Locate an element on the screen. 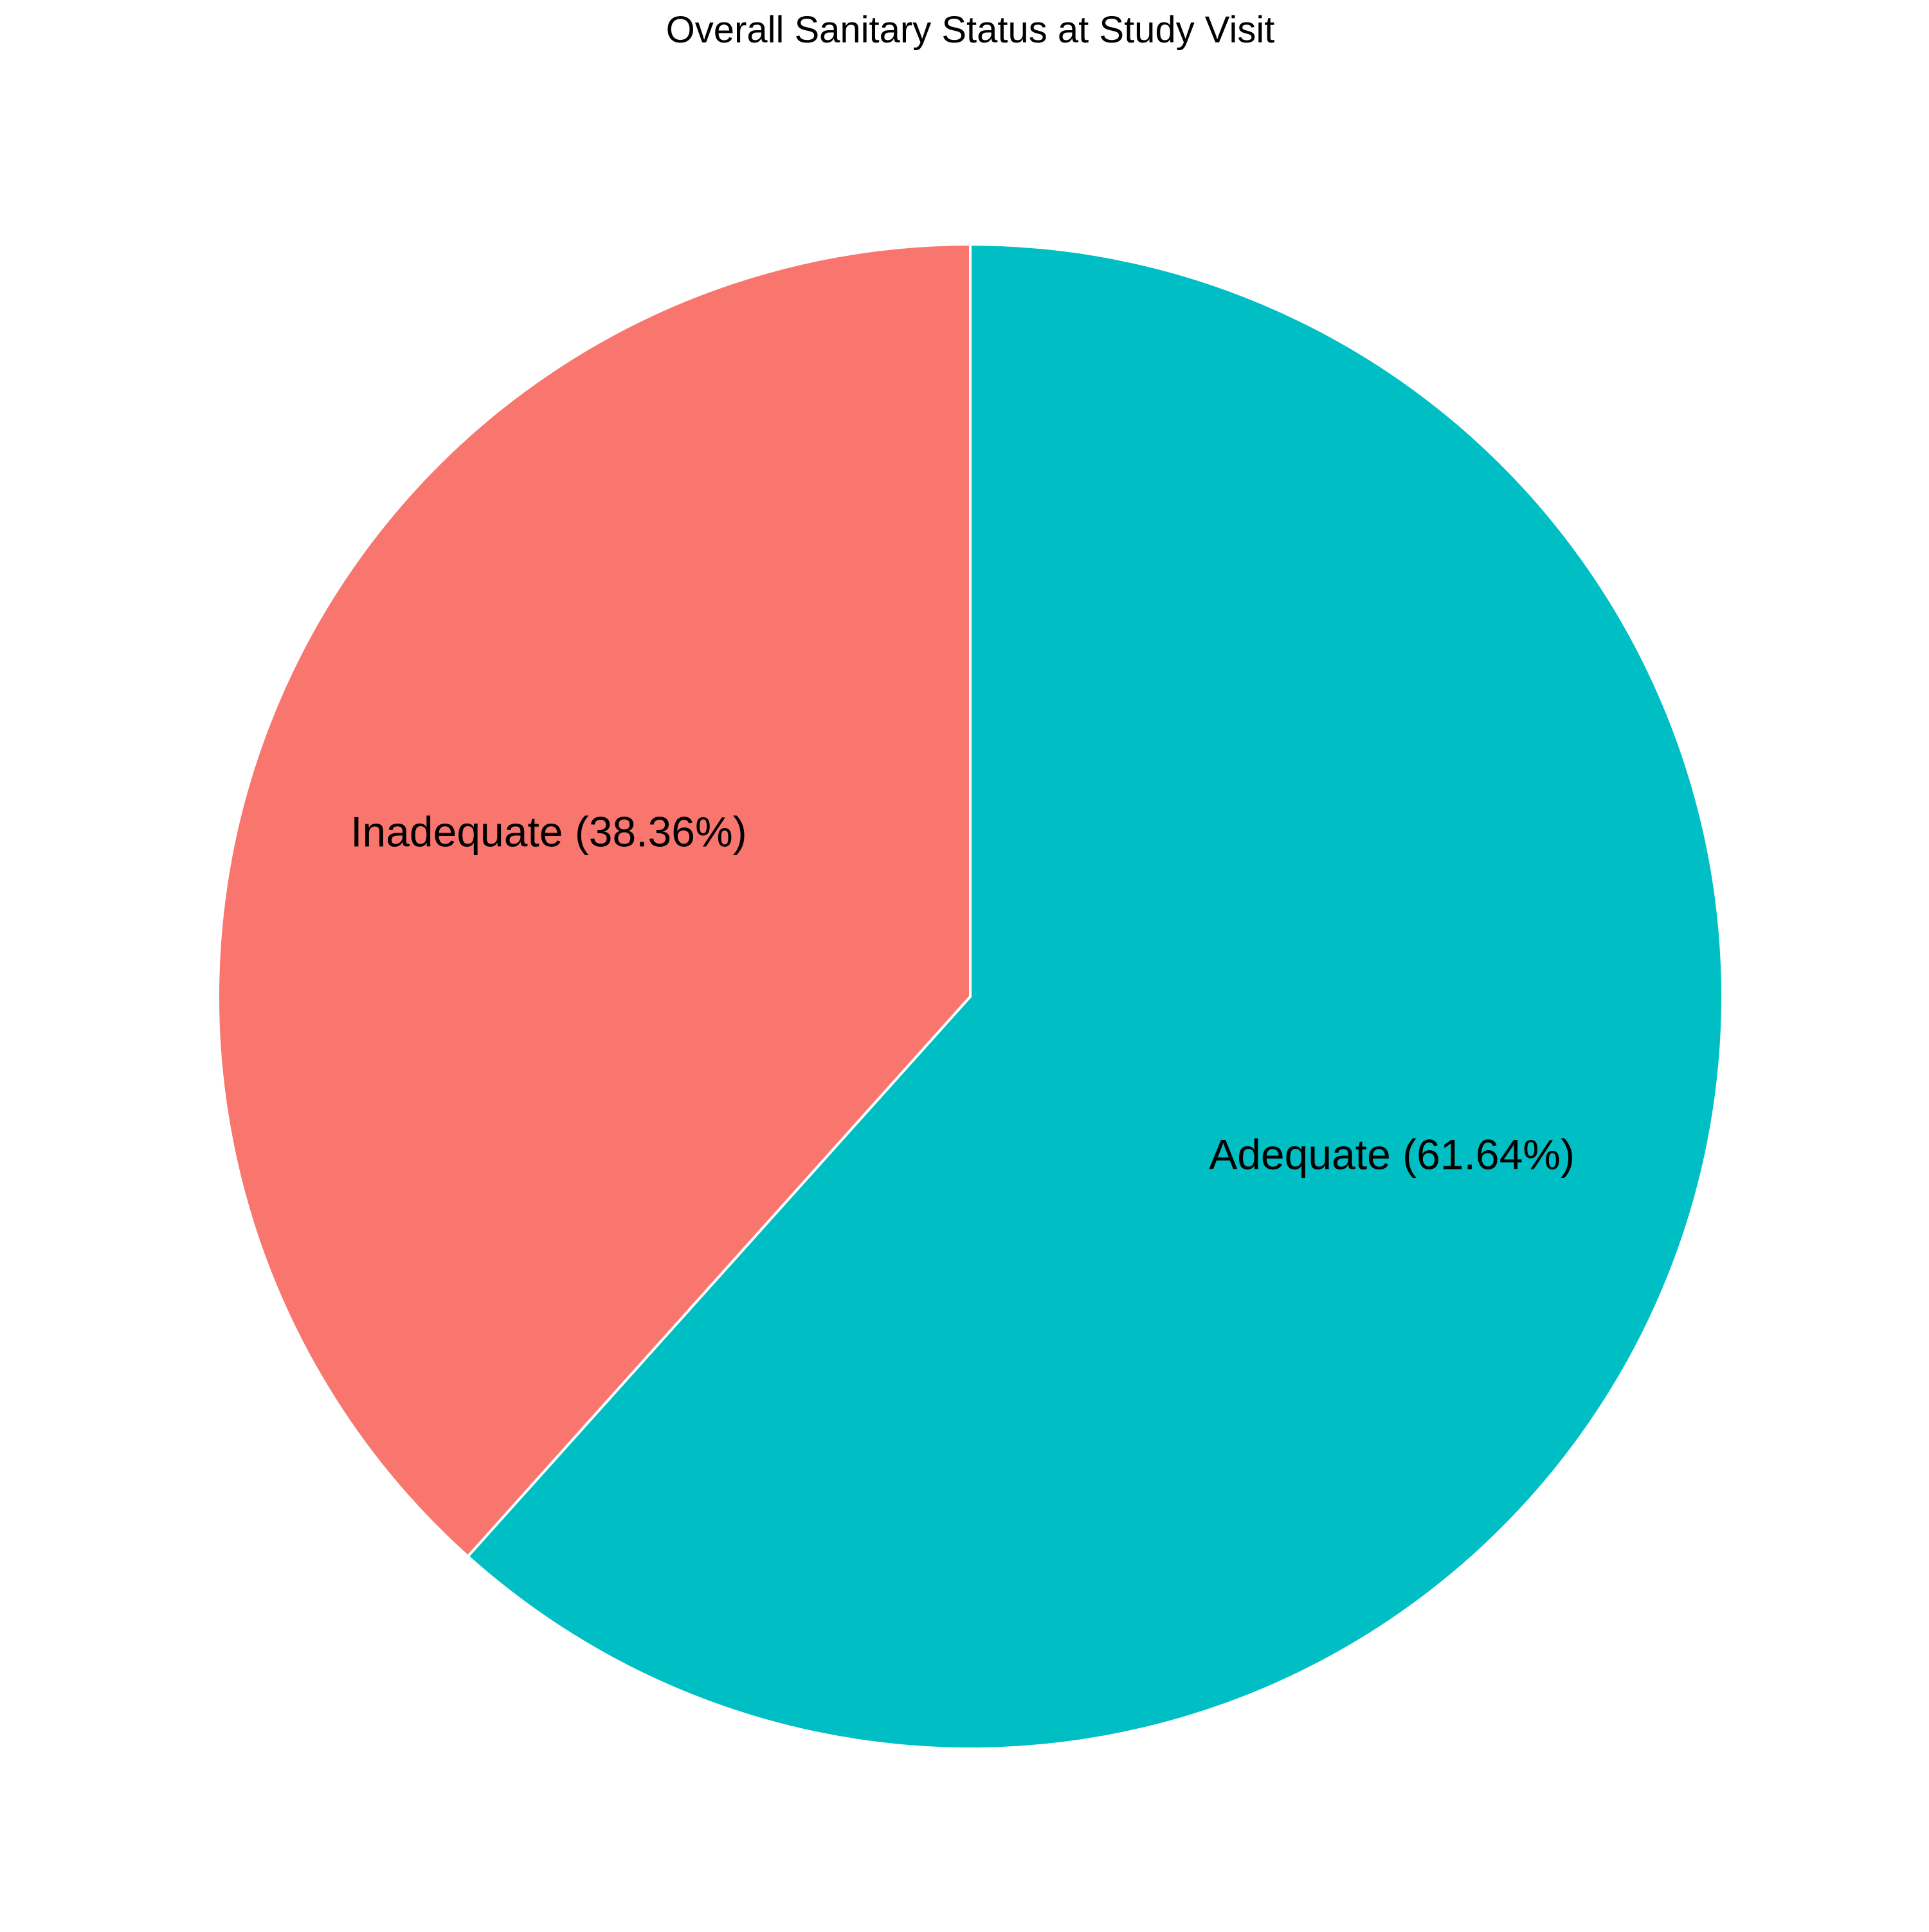 The width and height of the screenshot is (1929, 1932). pie-slice-label-0: Adequate (61.64%) is located at coordinates (1392, 1154).